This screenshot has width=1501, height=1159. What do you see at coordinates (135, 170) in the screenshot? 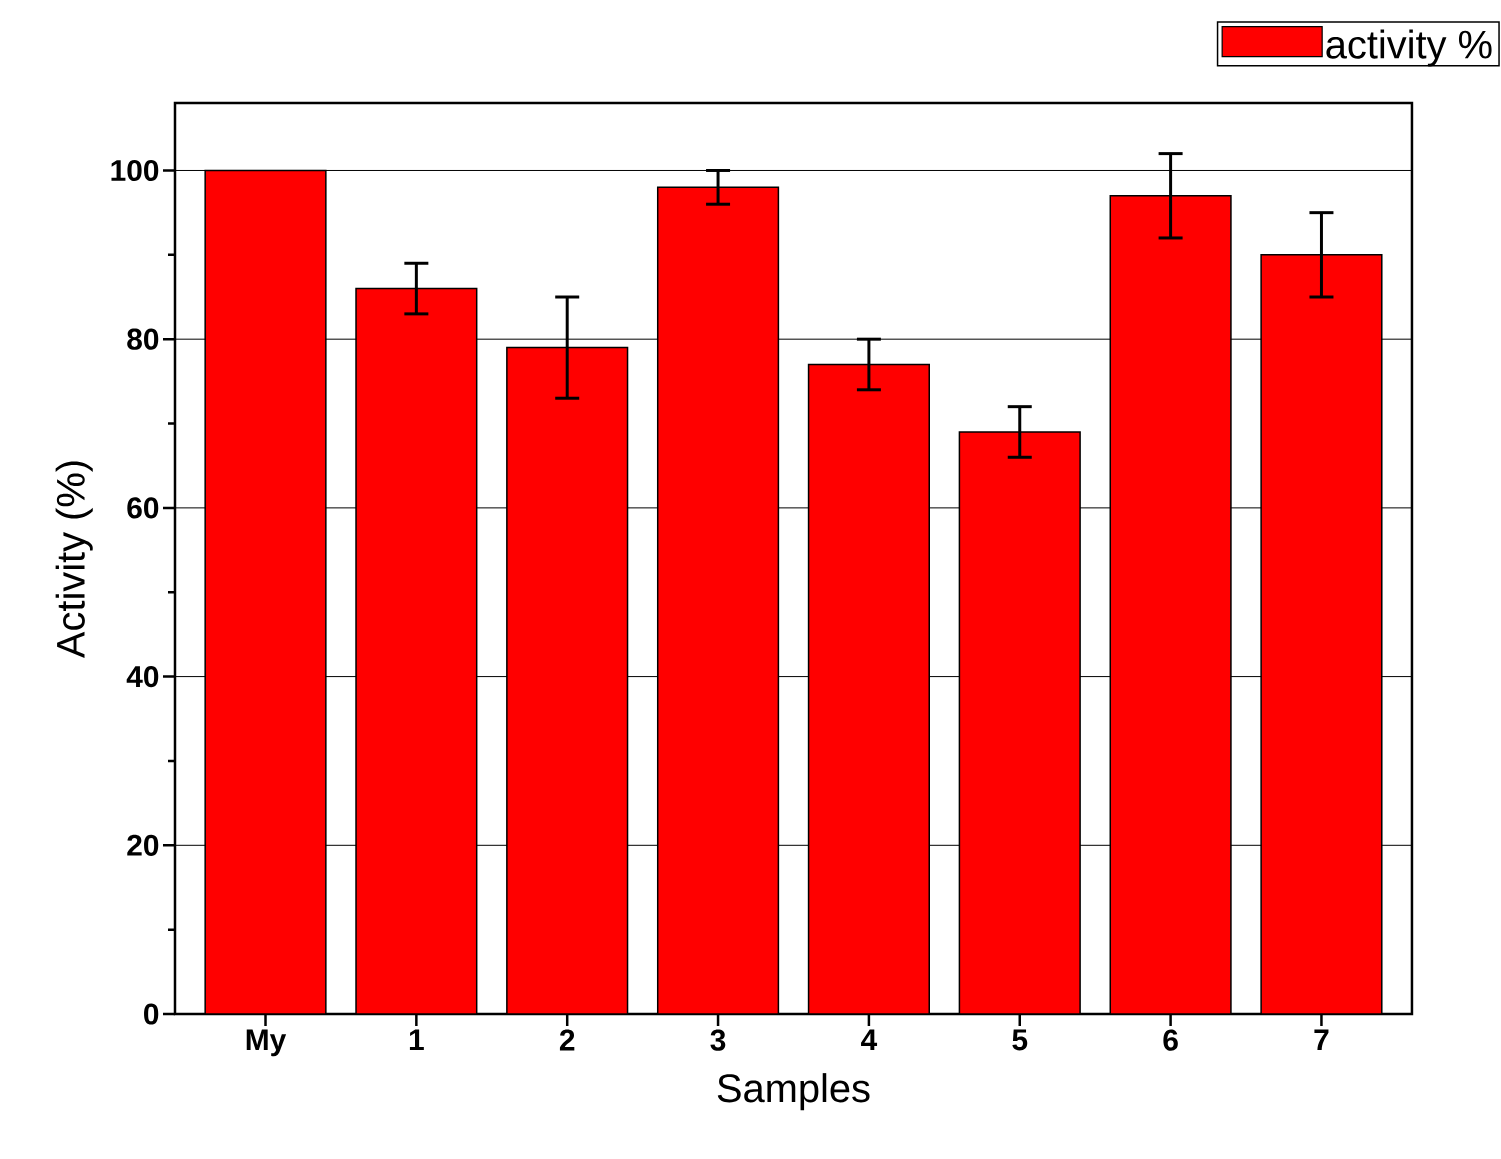
I see `y-tick-label: 100` at bounding box center [135, 170].